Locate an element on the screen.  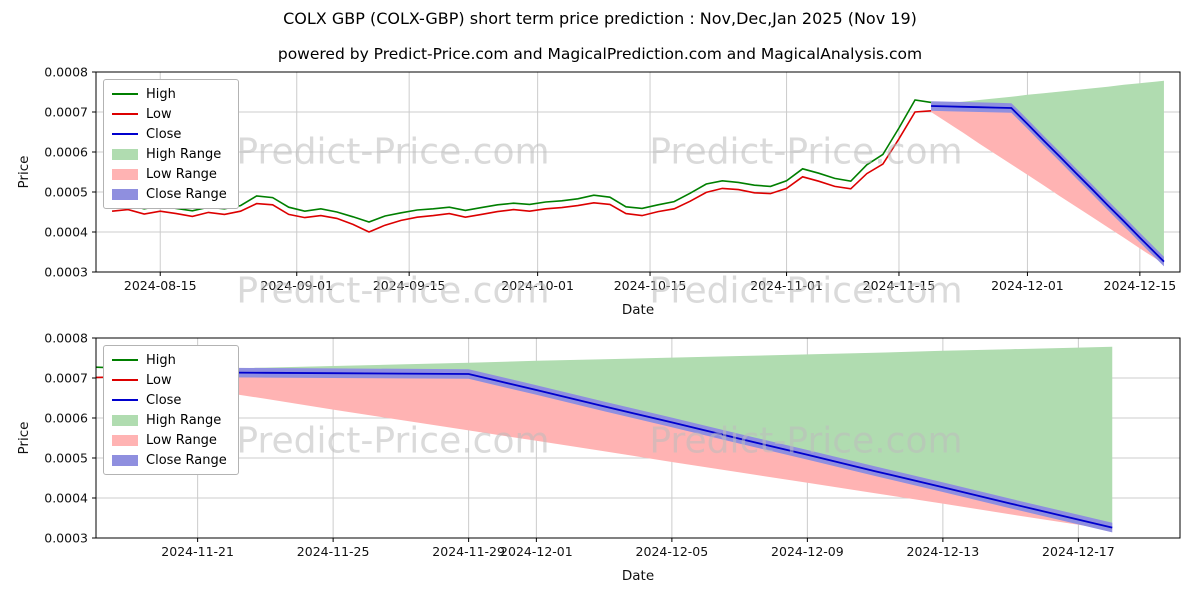
low-line is located at coordinates (521, 171).